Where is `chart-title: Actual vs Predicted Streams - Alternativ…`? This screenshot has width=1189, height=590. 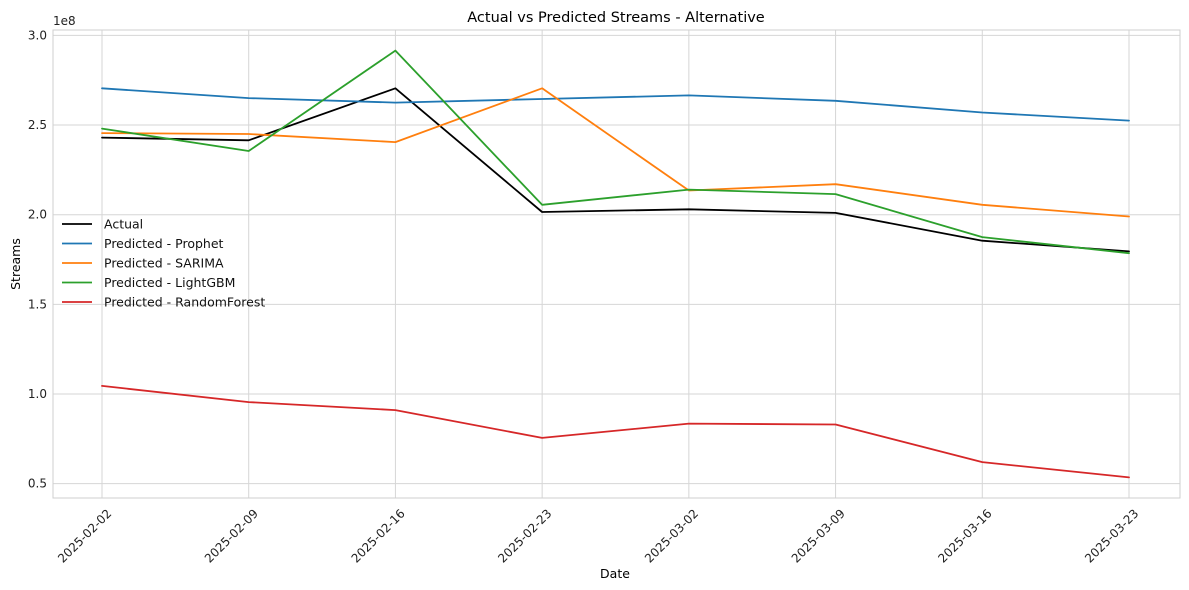
chart-title: Actual vs Predicted Streams - Alternativ… is located at coordinates (616, 18).